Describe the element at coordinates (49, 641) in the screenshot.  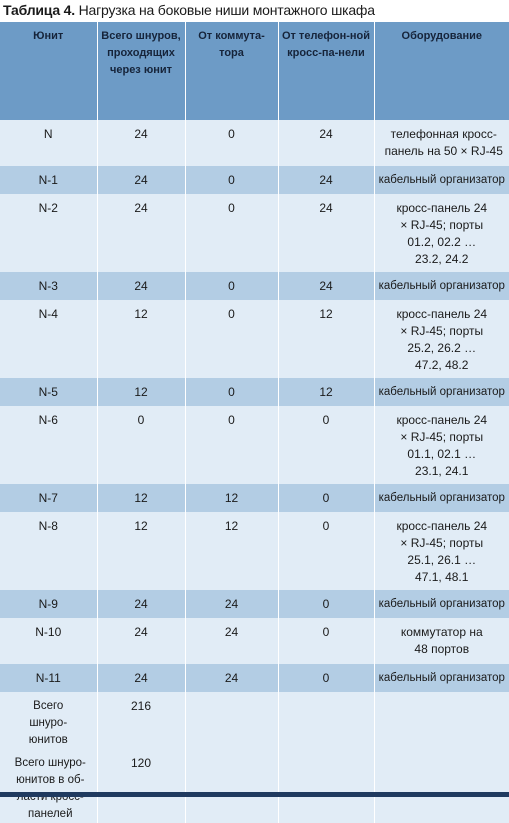
I see `cell-unit: N-10` at that location.